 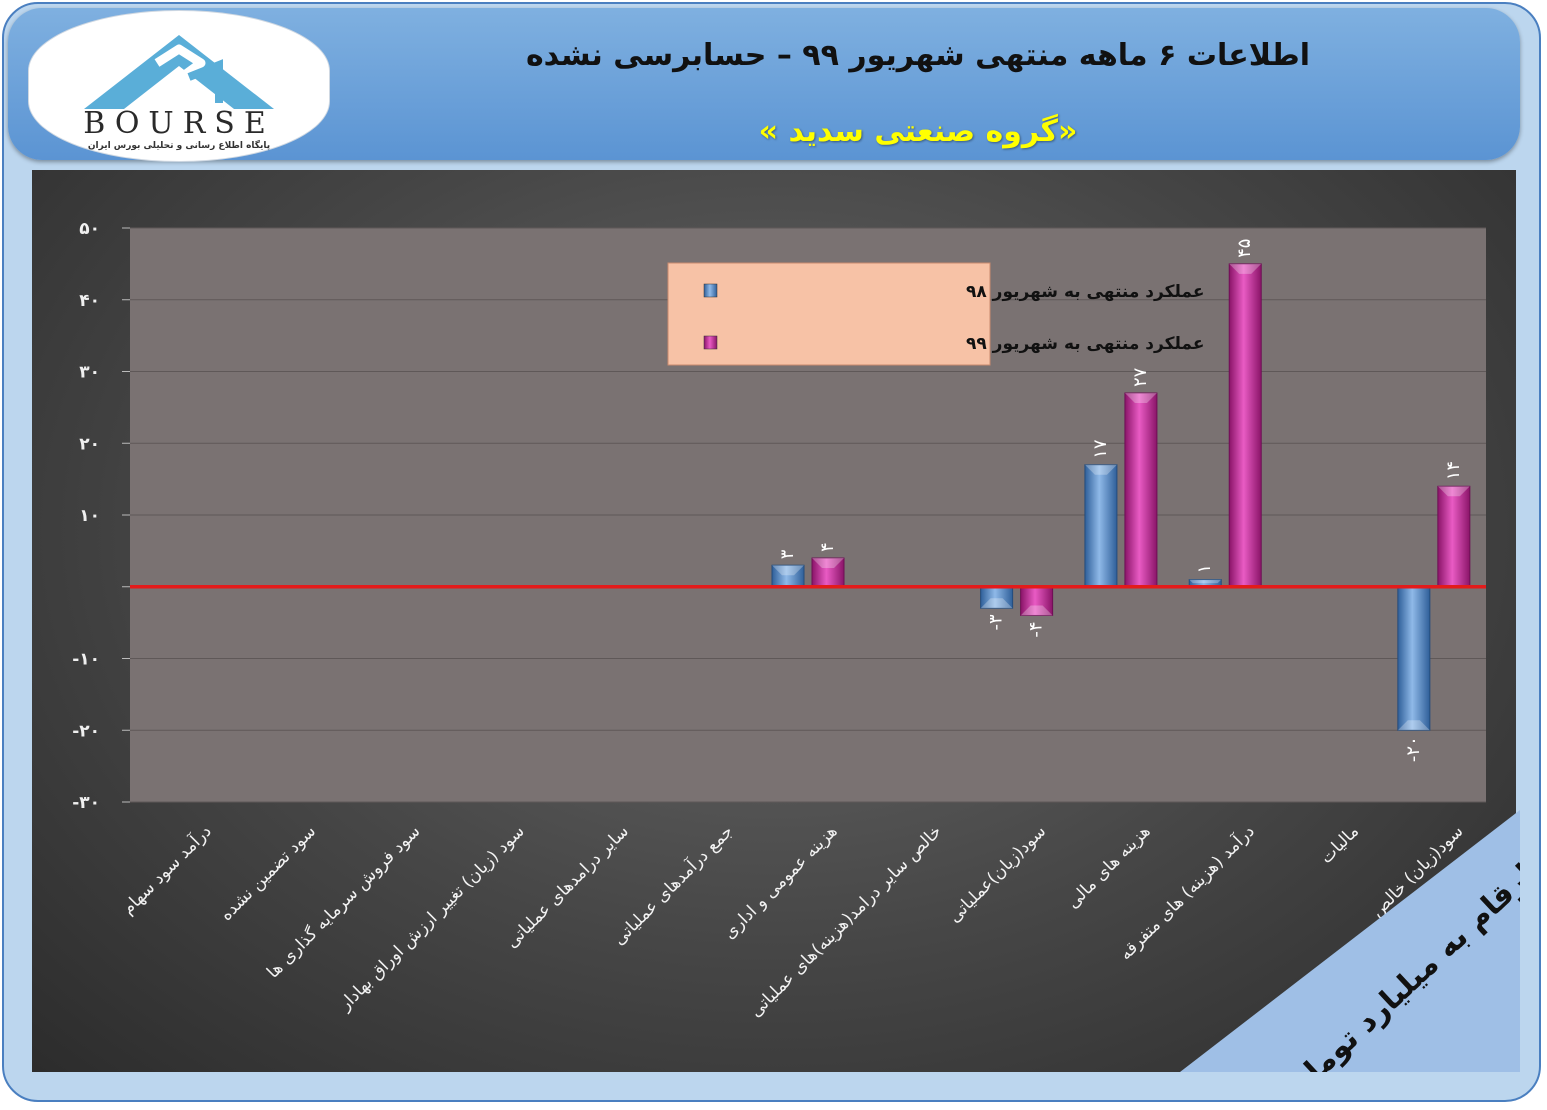 What do you see at coordinates (179, 123) in the screenshot?
I see `logo-wordmark: BOURSE` at bounding box center [179, 123].